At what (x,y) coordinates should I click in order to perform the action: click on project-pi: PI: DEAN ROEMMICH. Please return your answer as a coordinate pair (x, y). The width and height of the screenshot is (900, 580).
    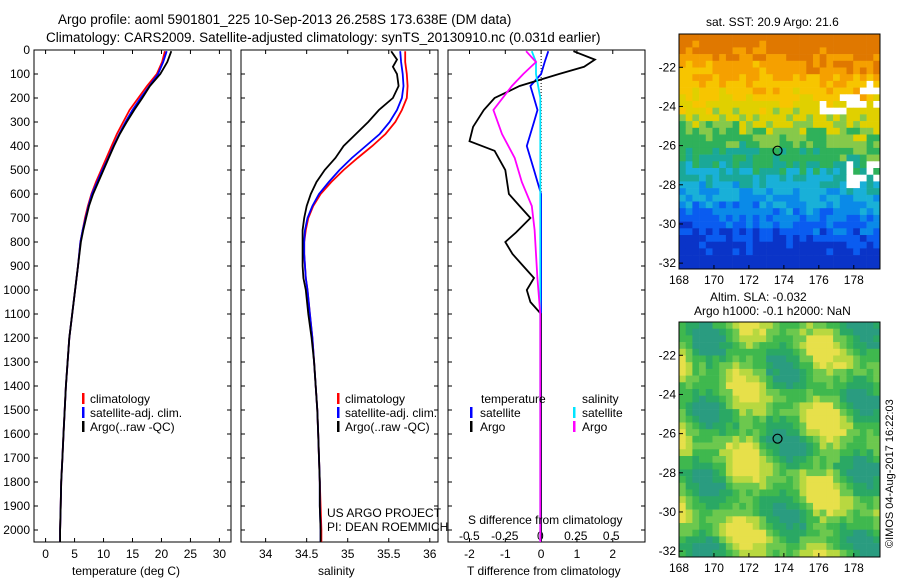
    Looking at the image, I should click on (387, 527).